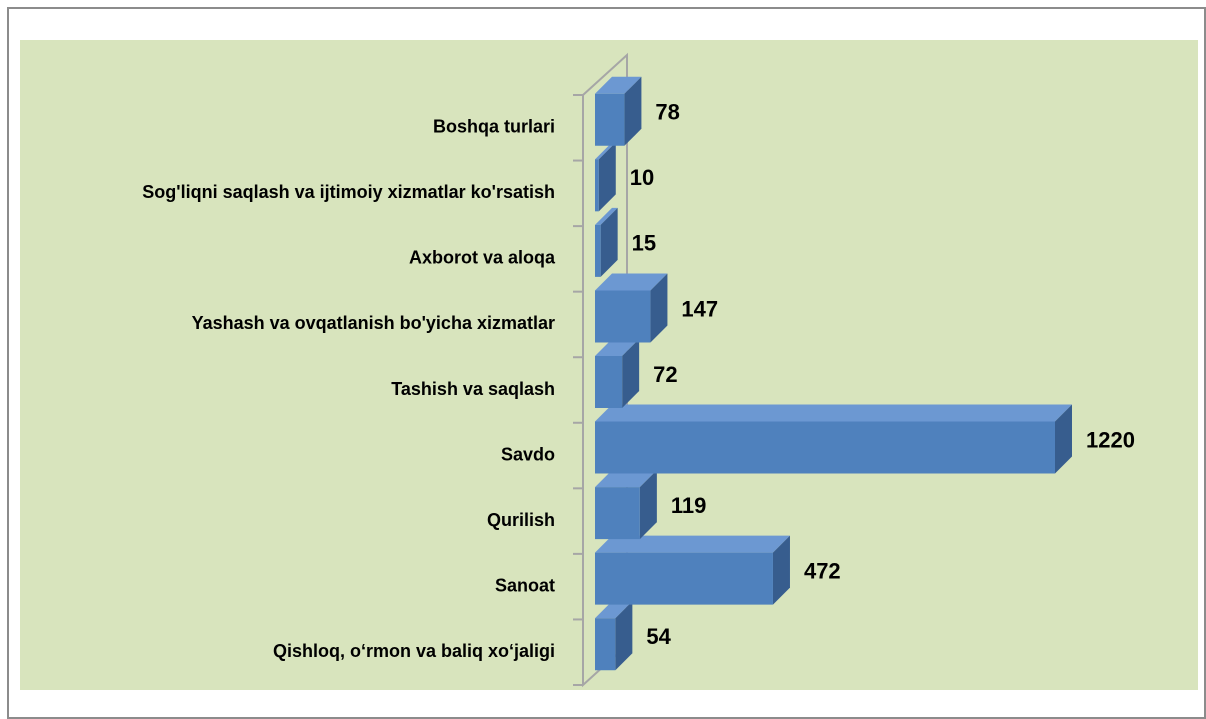 Image resolution: width=1206 pixels, height=719 pixels. I want to click on category-label: Savdo, so click(528, 454).